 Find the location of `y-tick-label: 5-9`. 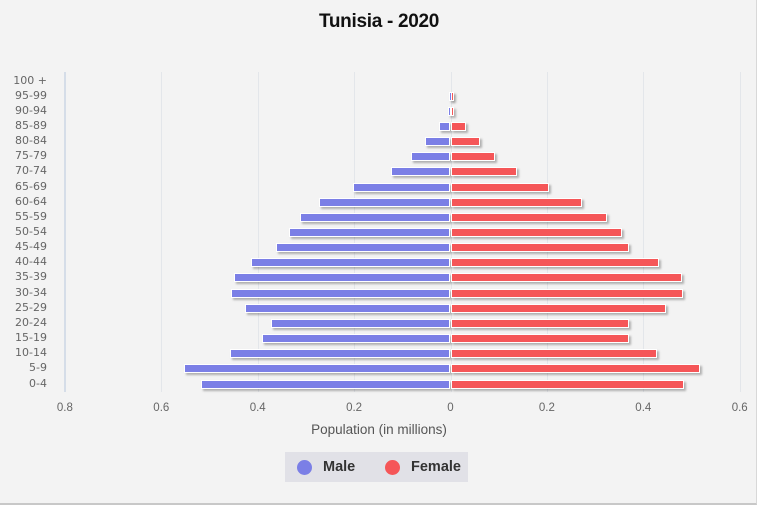

y-tick-label: 5-9 is located at coordinates (38, 368).